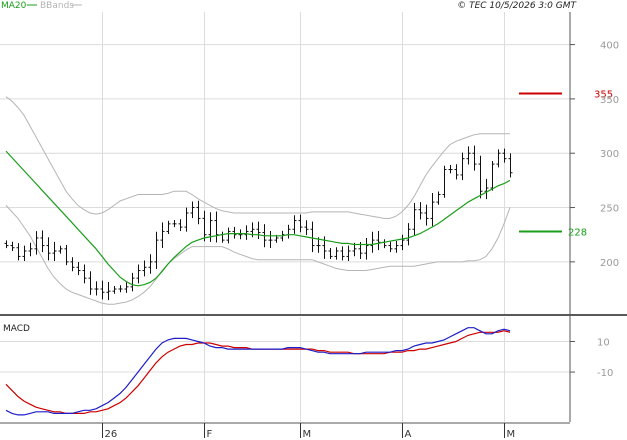 This screenshot has width=627, height=440. I want to click on price-axis-ticks: 400 350 300 250 200, so click(594, 155).